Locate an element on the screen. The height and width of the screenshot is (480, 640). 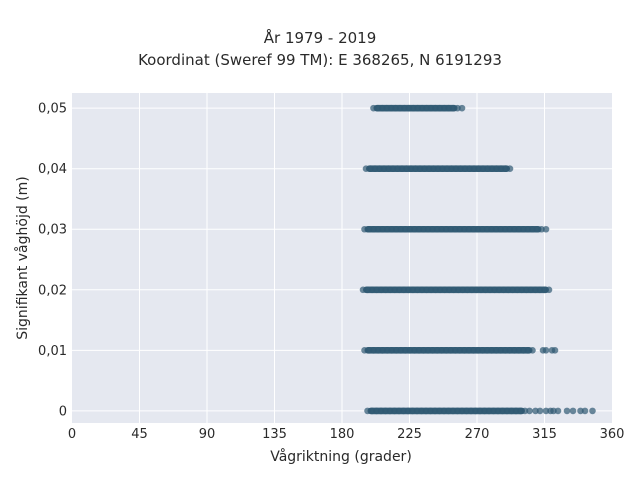
y-tick-label: 0 is located at coordinates (63, 411).